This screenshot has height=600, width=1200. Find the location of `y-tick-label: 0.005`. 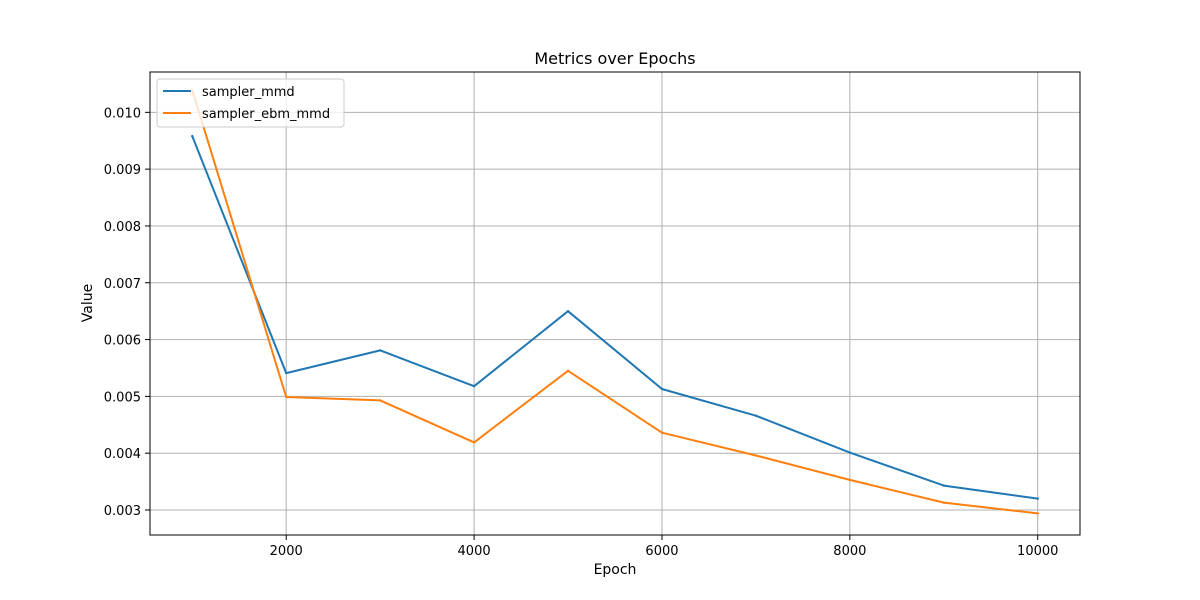

y-tick-label: 0.005 is located at coordinates (122, 397).